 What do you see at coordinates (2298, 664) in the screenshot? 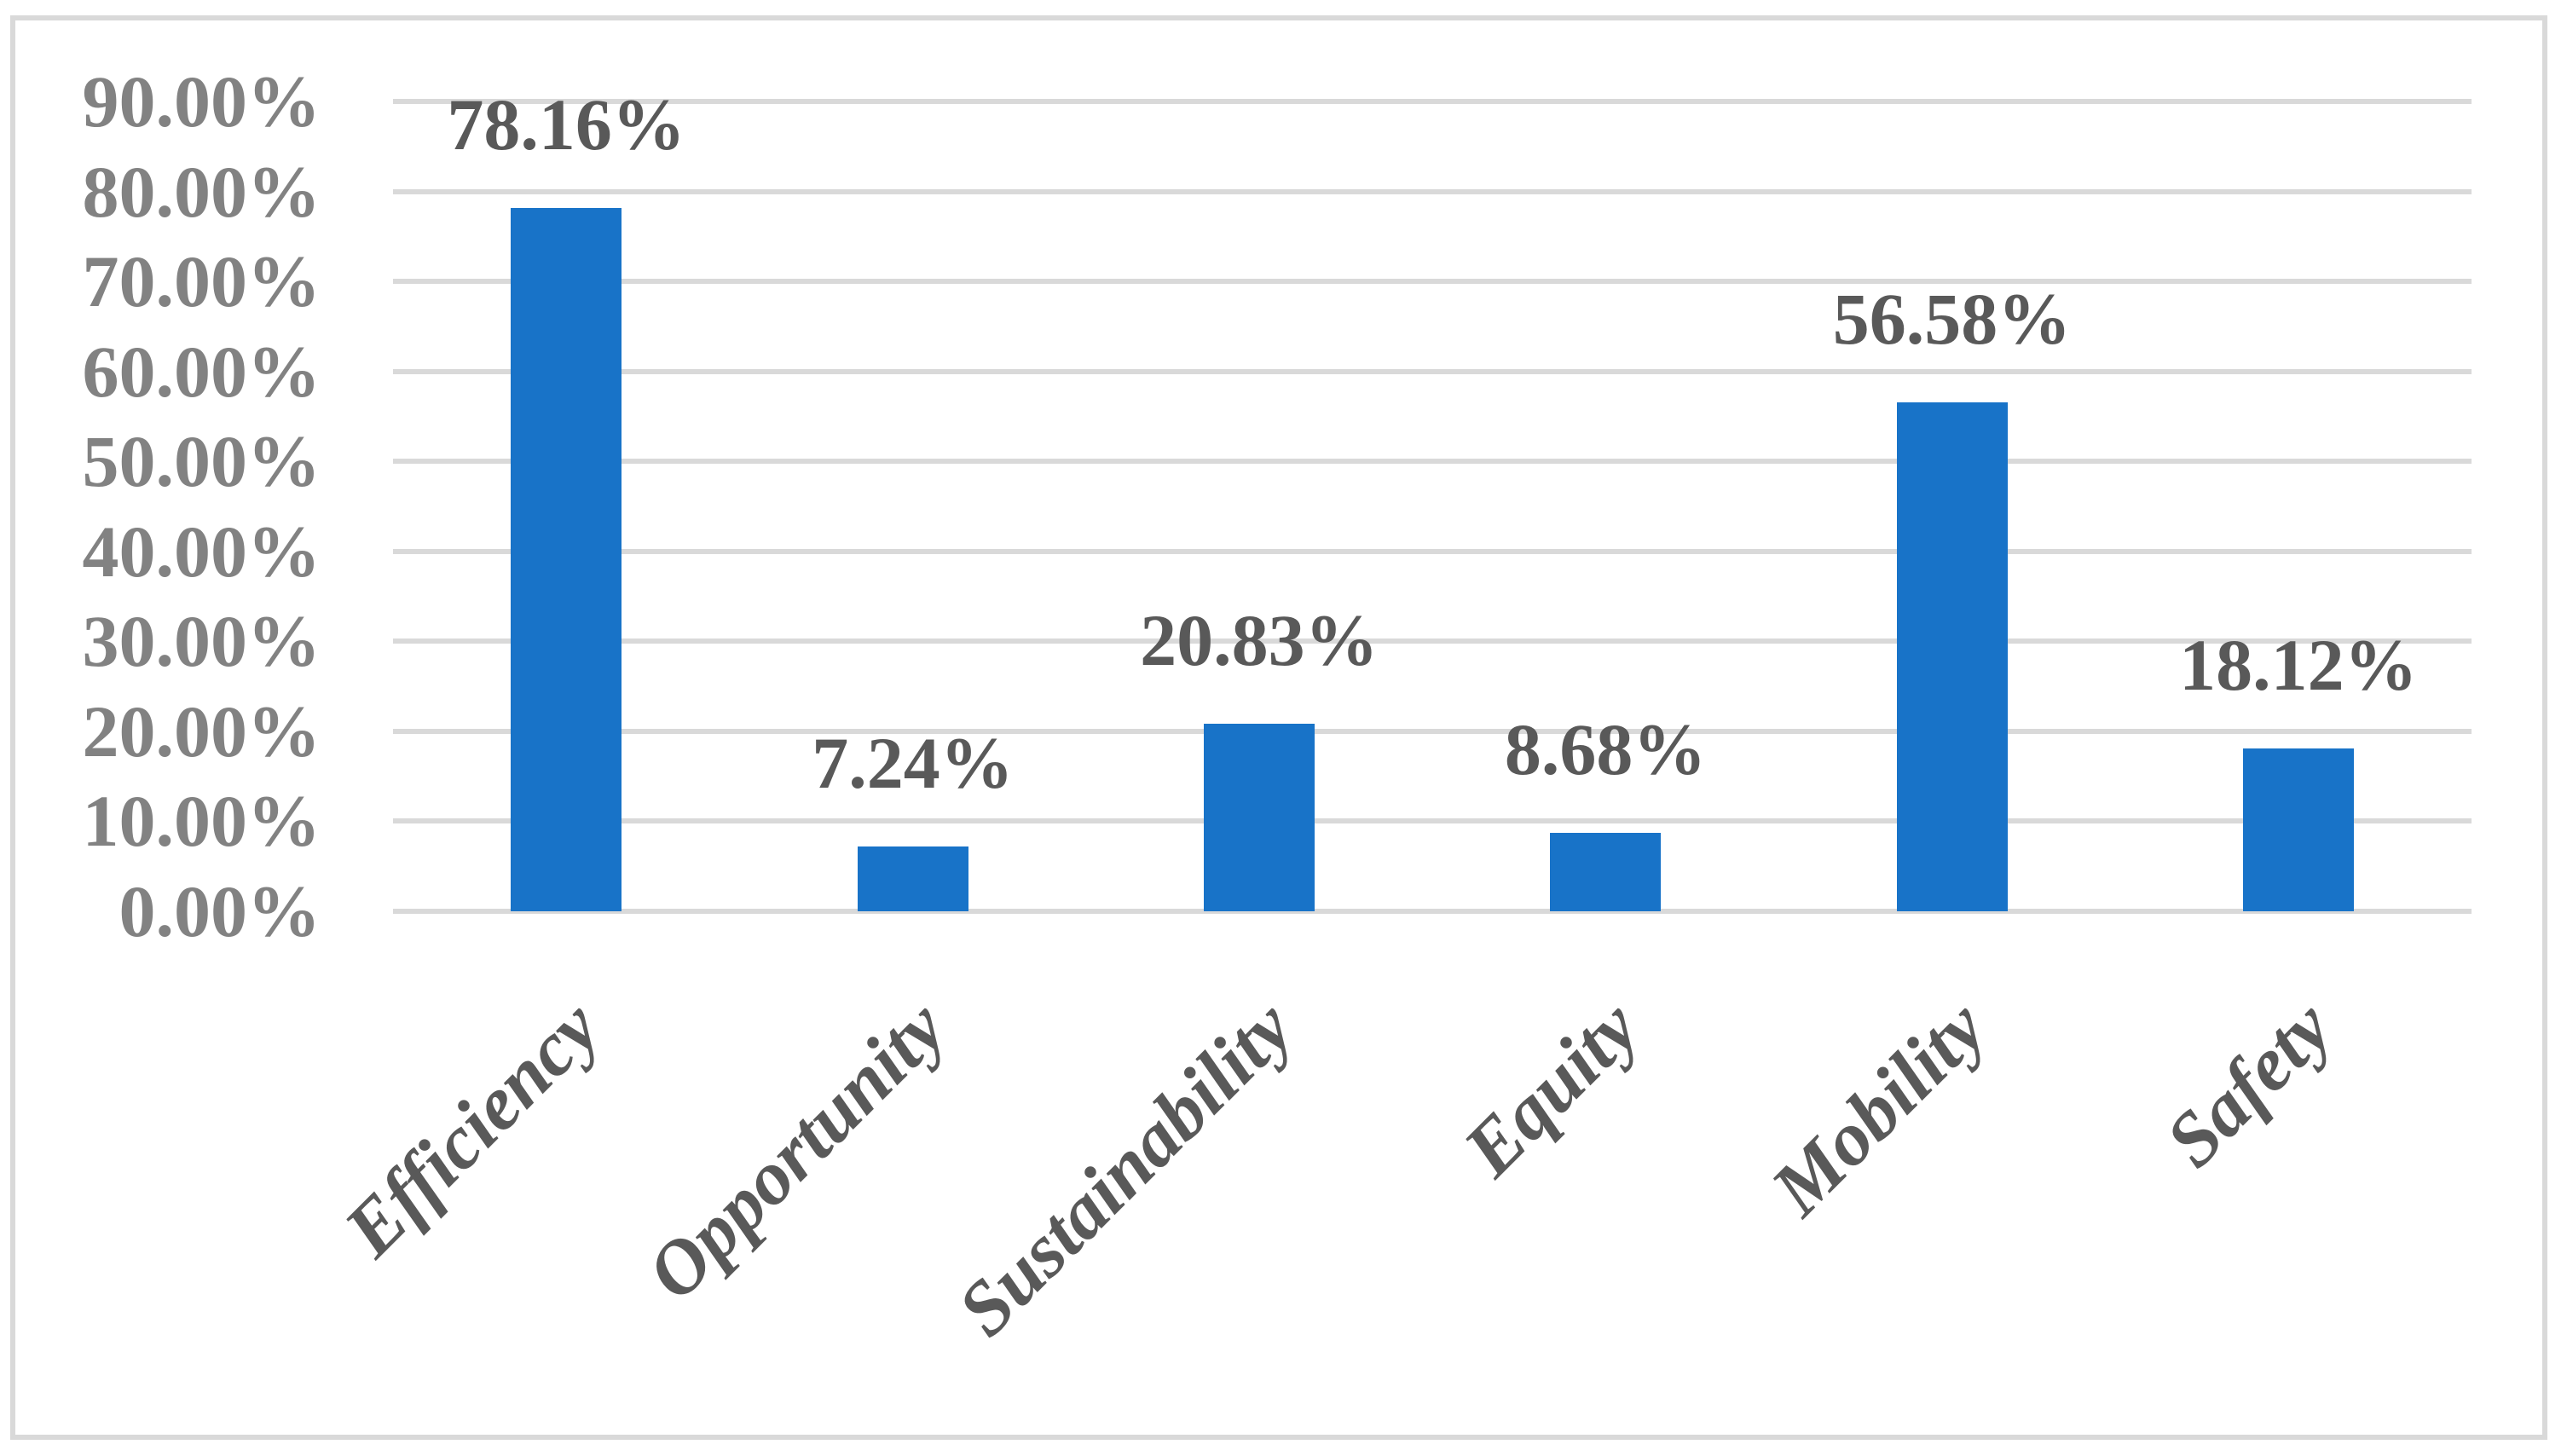
I see `data-label-safety: 18.12%` at bounding box center [2298, 664].